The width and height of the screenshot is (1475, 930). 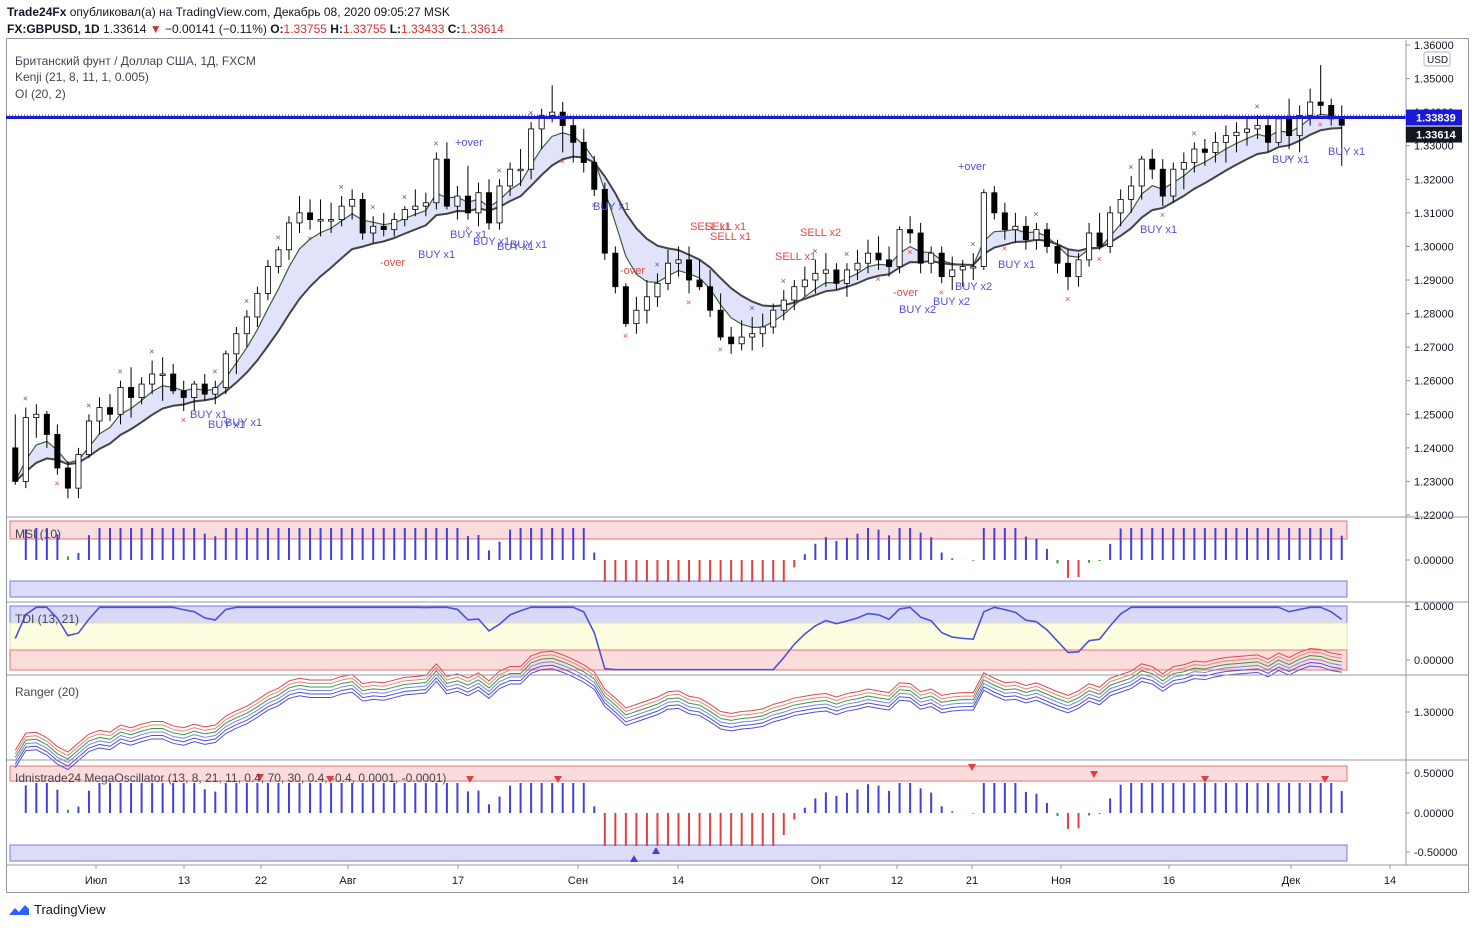 I want to click on kenji-legend: Kenji (21, 8, 11, 1, 0.005), so click(x=82, y=77).